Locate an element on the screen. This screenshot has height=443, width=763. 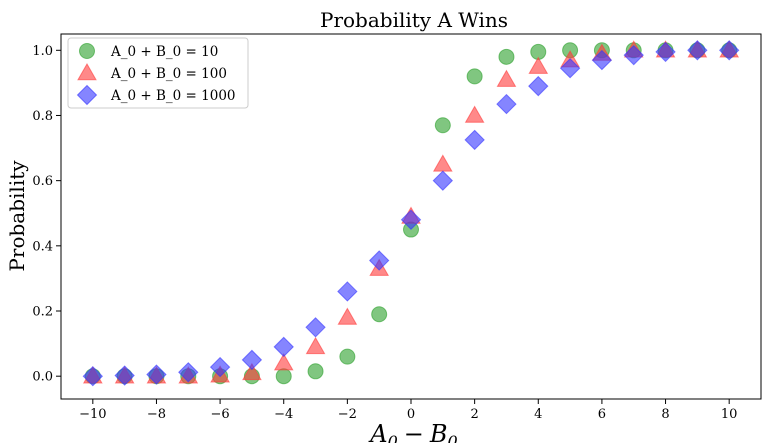
x-tick-label: 10 is located at coordinates (729, 414).